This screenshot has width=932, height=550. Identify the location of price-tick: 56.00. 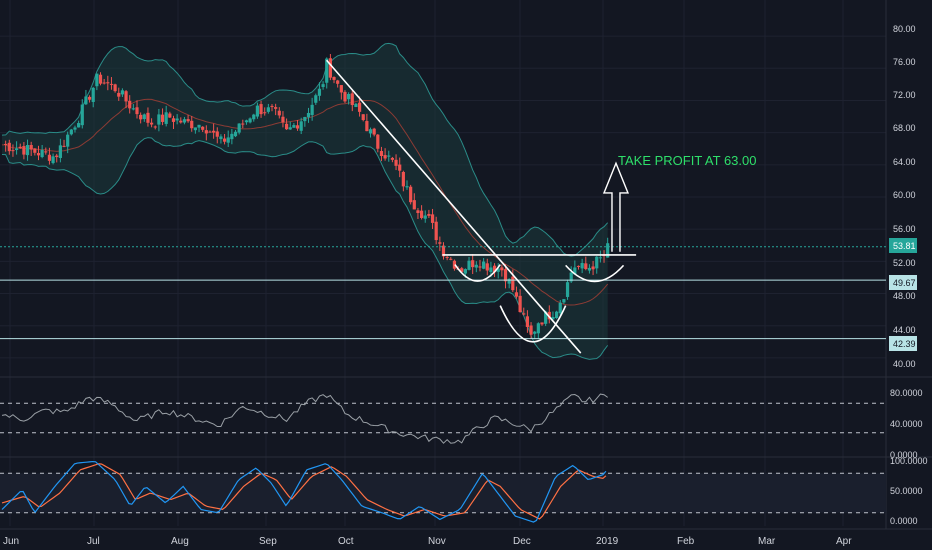
(904, 229).